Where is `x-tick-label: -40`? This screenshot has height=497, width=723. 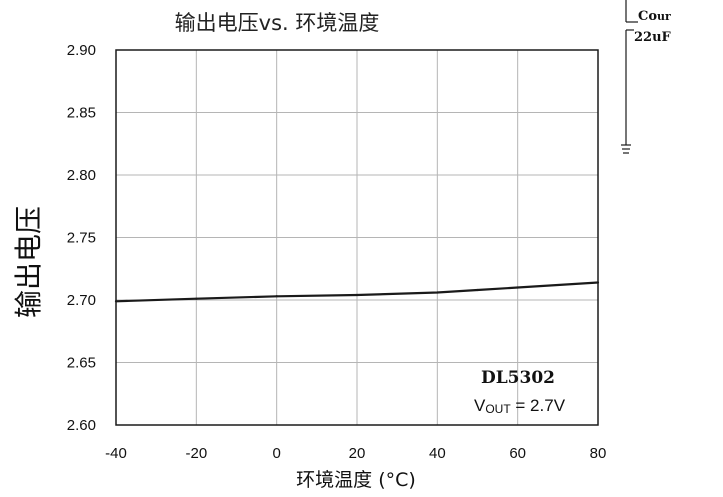
x-tick-label: -40 is located at coordinates (116, 453).